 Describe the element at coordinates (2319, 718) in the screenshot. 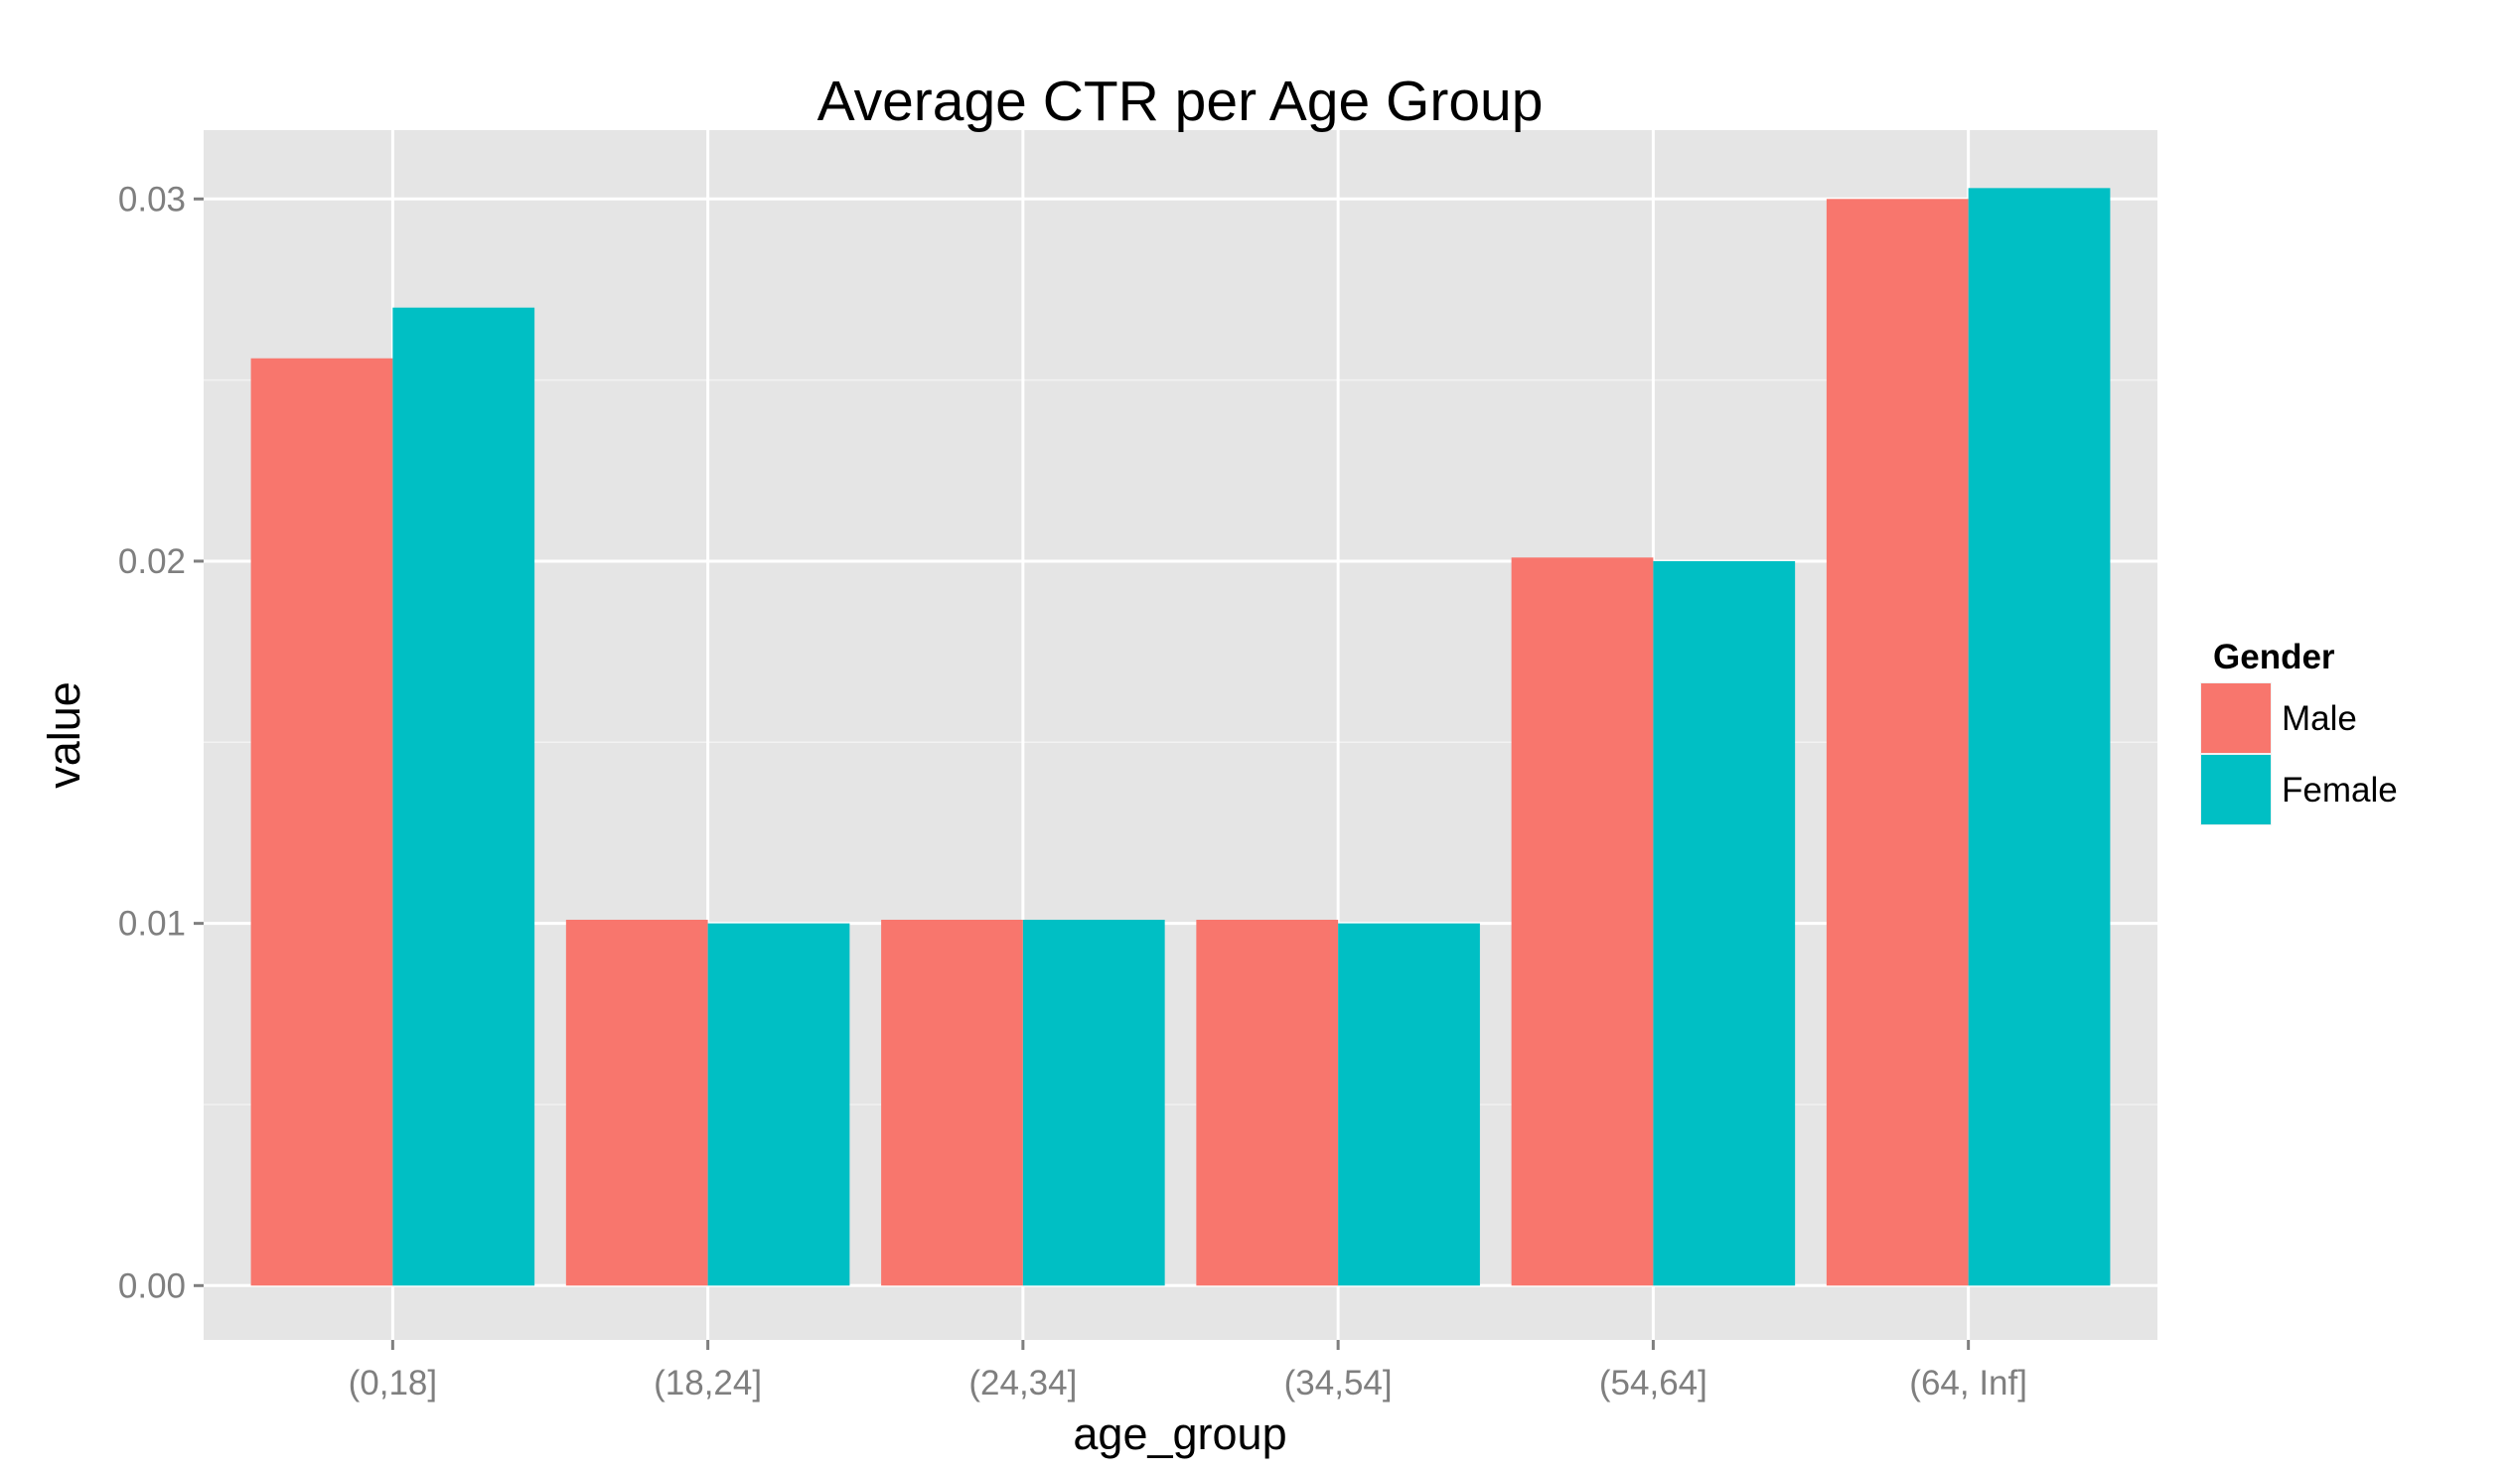

I see `legend-label-male: Male` at that location.